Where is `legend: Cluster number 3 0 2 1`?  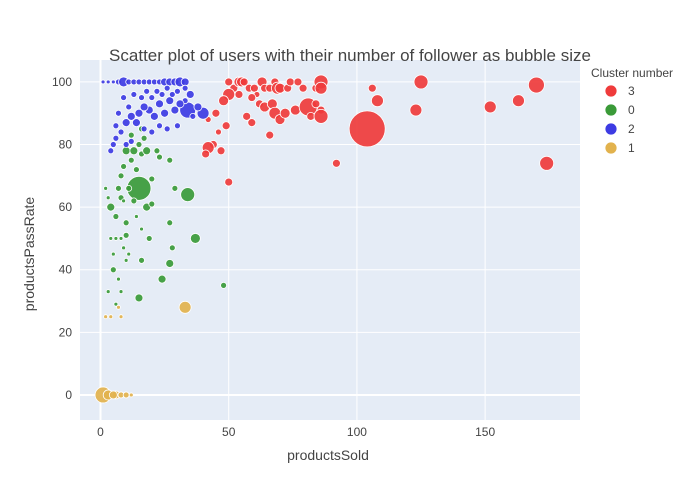 legend: Cluster number 3 0 2 1 is located at coordinates (632, 110).